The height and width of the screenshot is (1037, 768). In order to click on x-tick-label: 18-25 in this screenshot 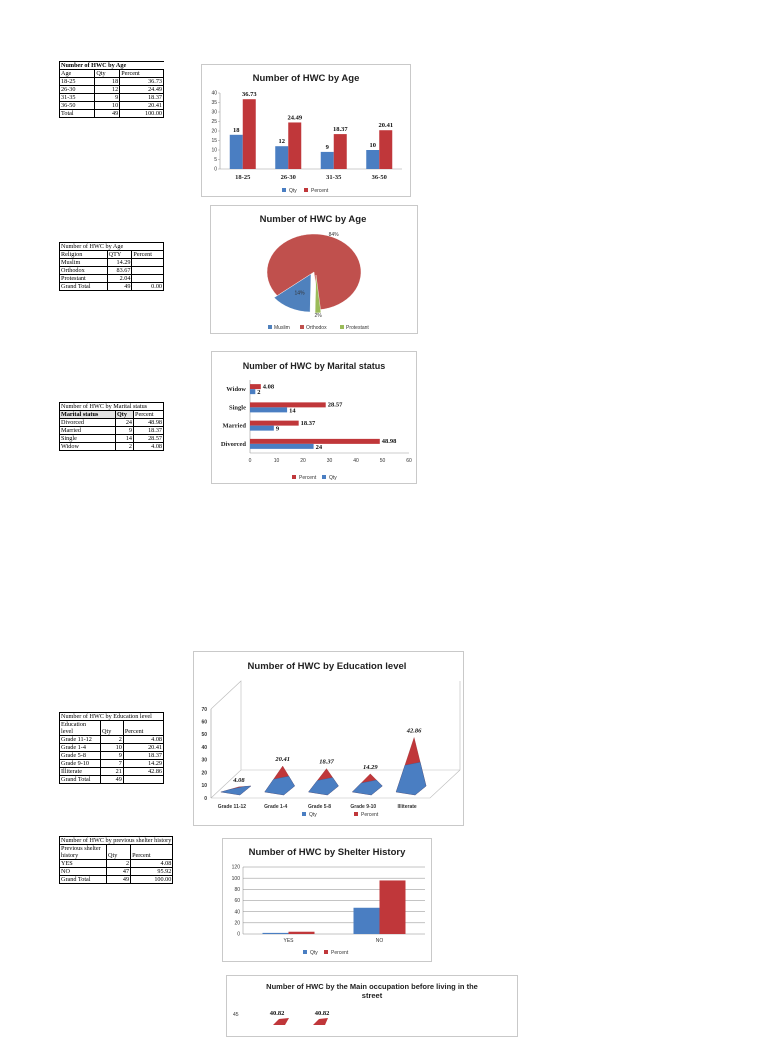, I will do `click(243, 177)`.